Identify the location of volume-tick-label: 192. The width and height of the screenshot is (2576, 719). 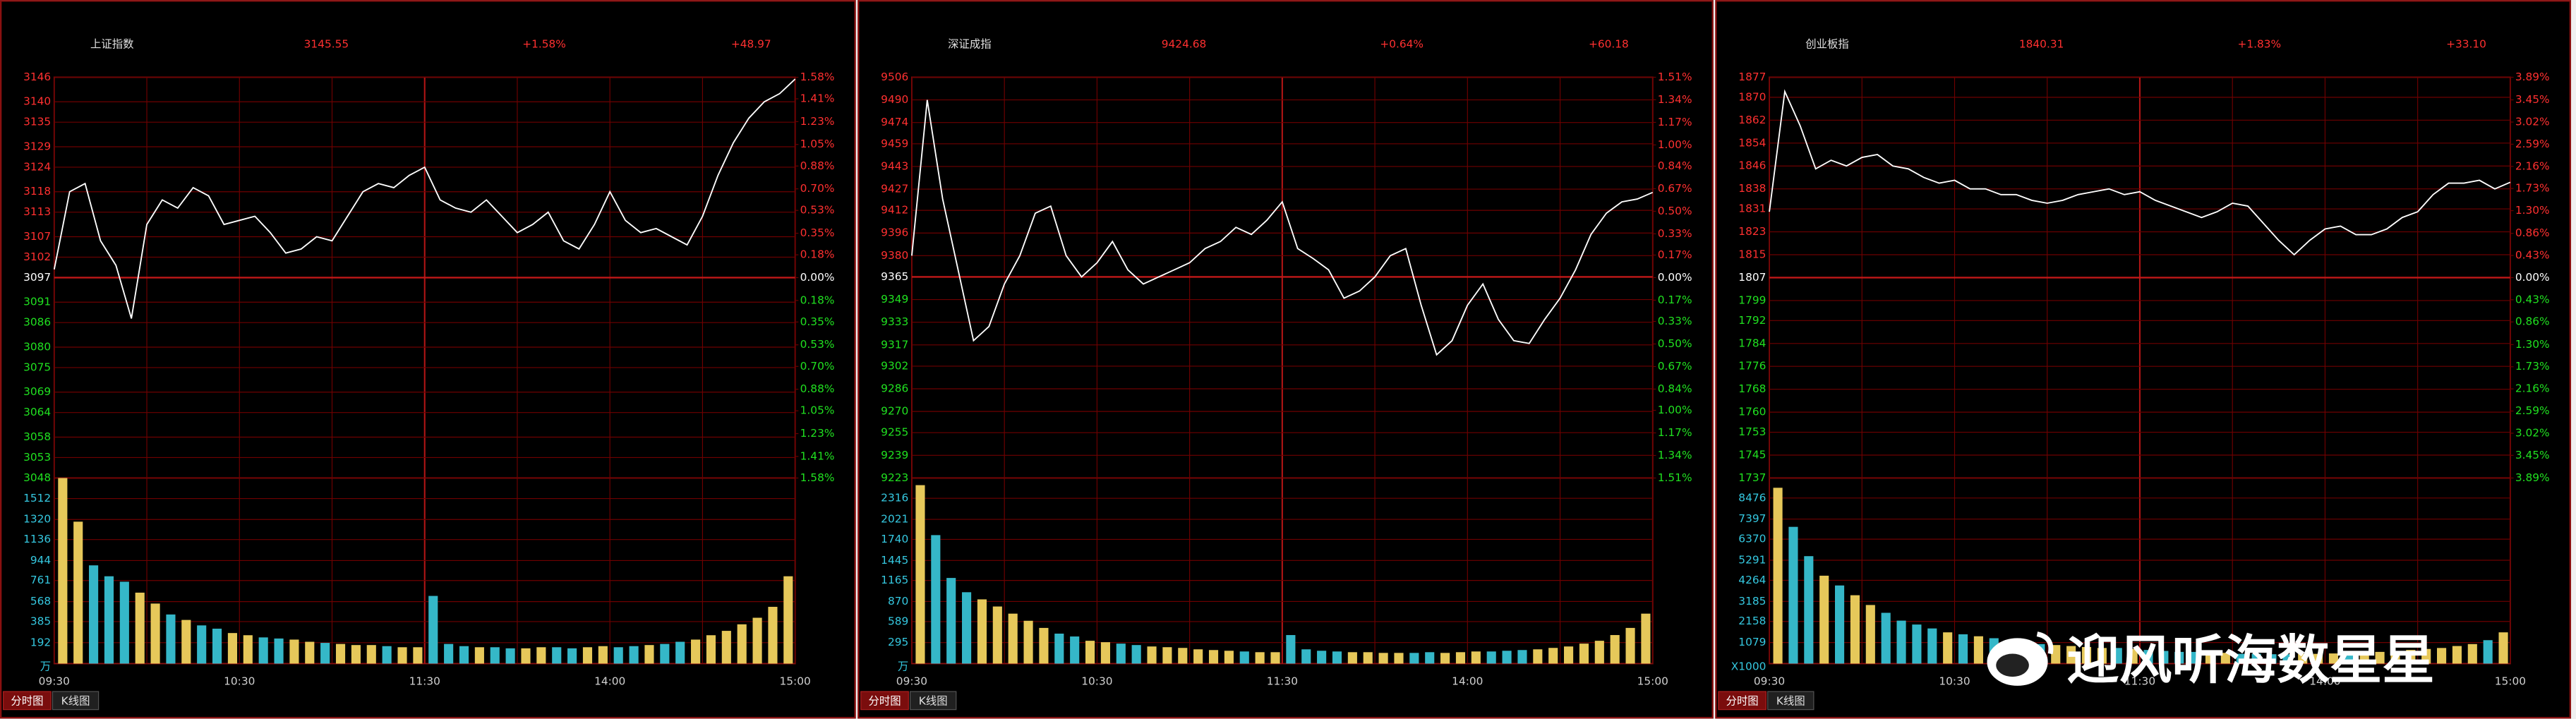
(40, 642).